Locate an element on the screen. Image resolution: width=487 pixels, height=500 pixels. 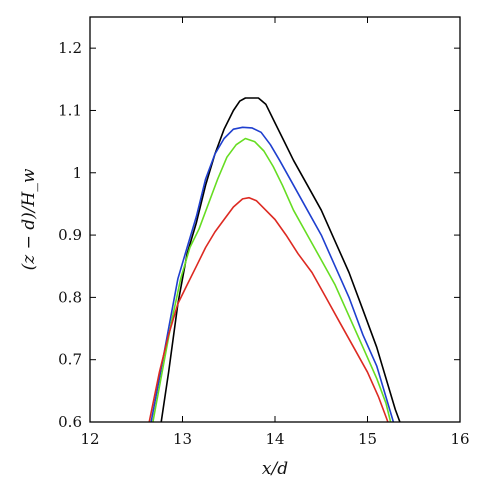
y-tick-label: 0.9 is located at coordinates (70, 235).